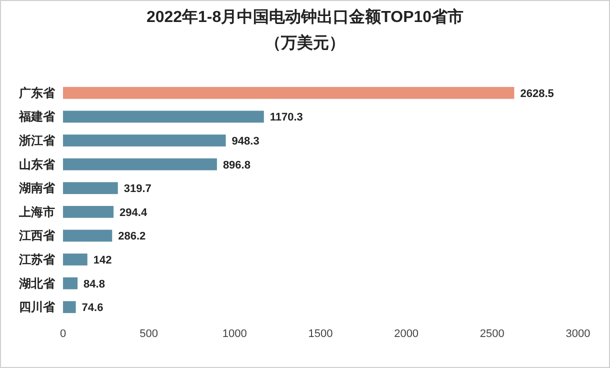  I want to click on data-label: 142, so click(102, 260).